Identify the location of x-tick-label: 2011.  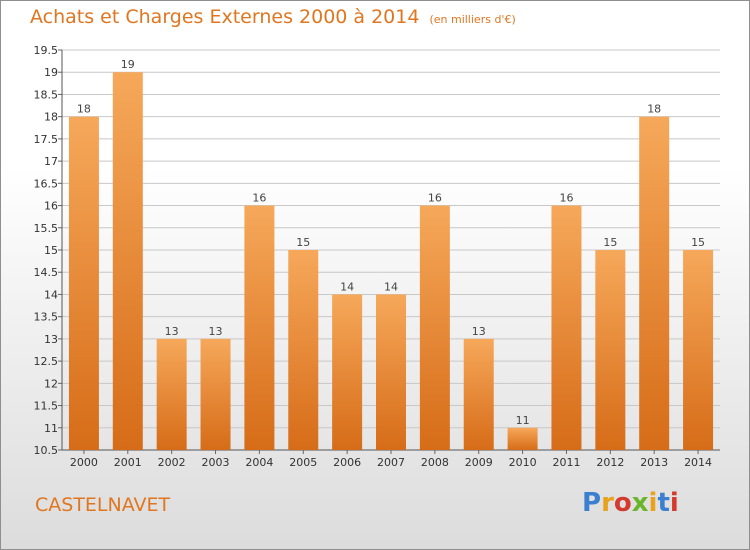
(566, 462).